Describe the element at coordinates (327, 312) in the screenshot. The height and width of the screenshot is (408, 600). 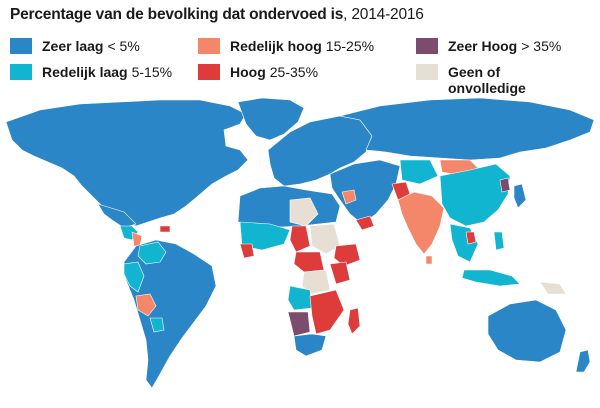
I see `region-zambia-moz` at that location.